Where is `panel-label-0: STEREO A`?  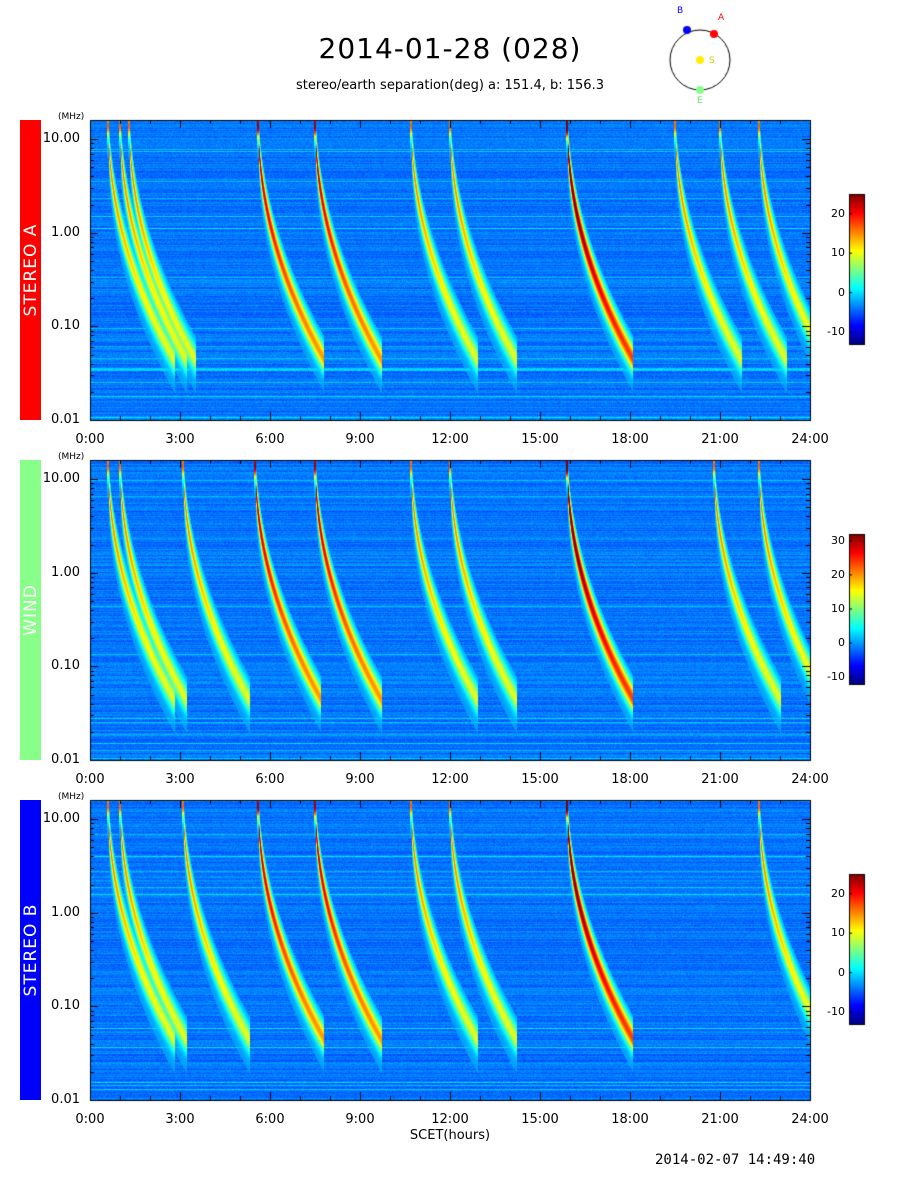 panel-label-0: STEREO A is located at coordinates (30, 270).